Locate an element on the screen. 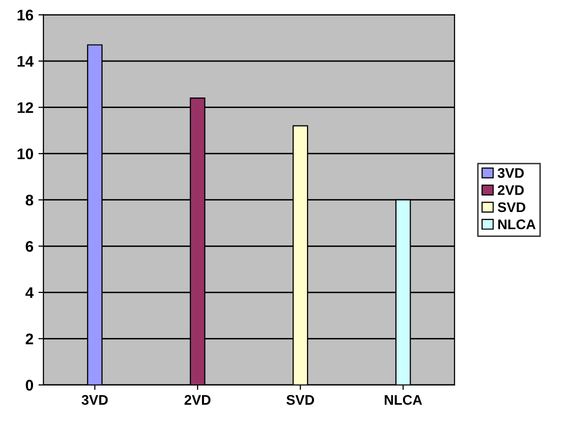  x-tick-label: NLCA is located at coordinates (403, 400).